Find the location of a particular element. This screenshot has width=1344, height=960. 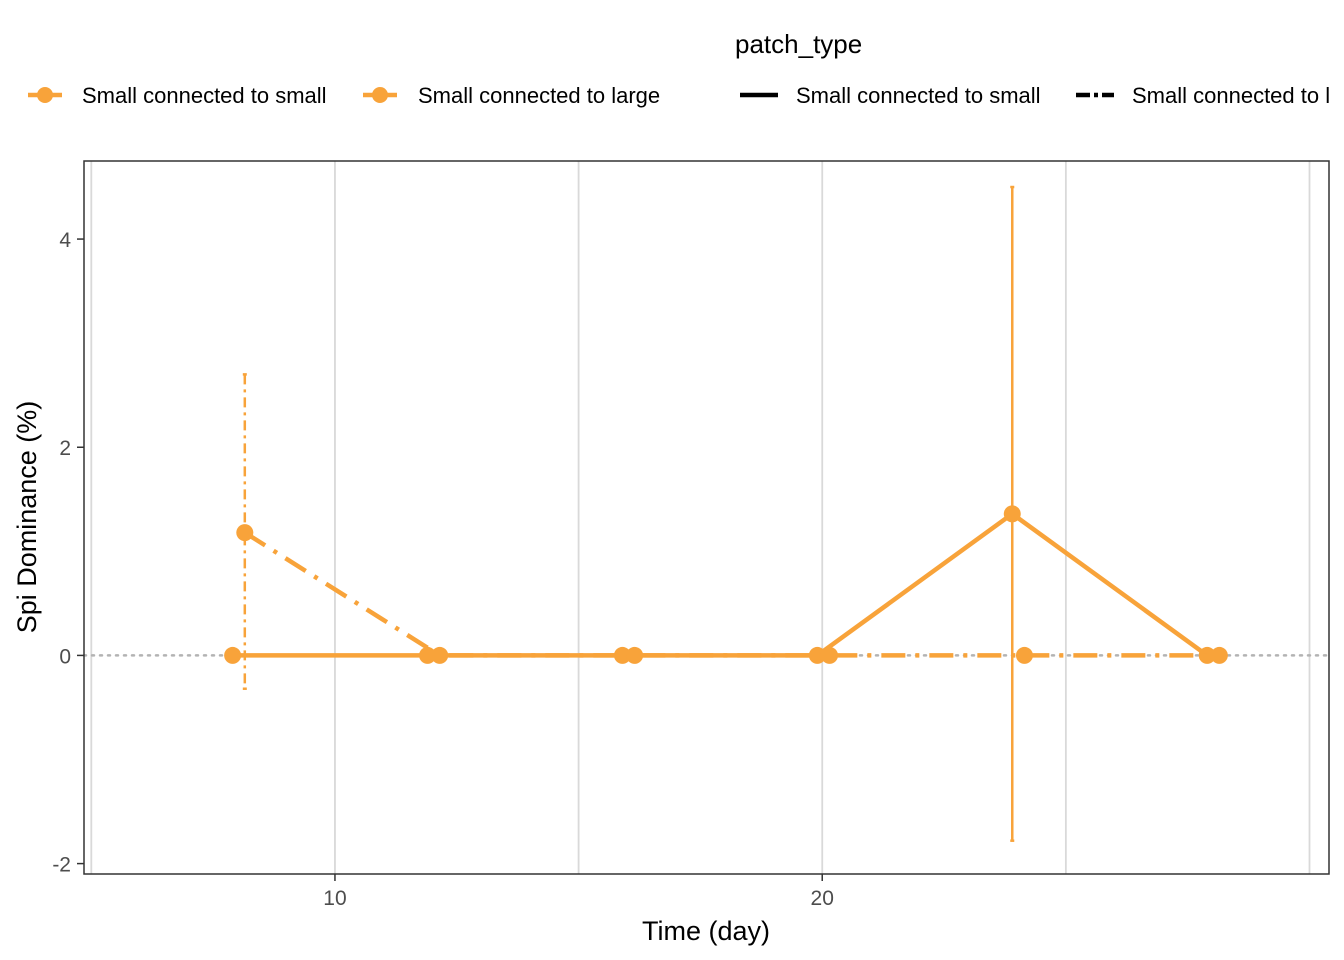

y-tick-label: -2 is located at coordinates (61, 865).